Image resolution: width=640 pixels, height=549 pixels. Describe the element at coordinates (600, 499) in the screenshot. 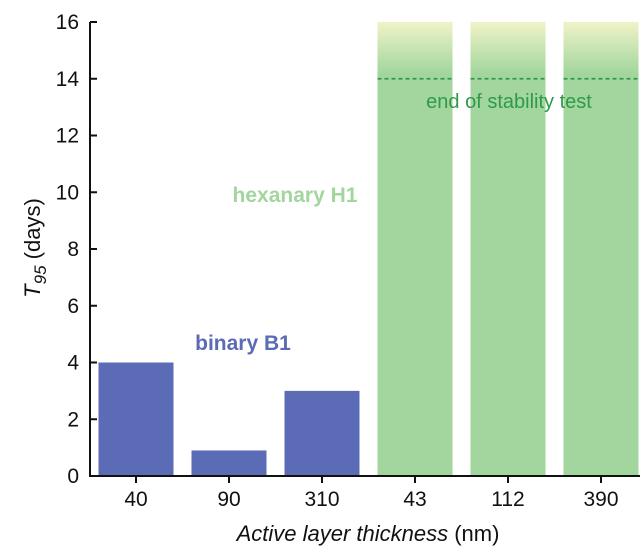

I see `x-tick-label-390: 390` at that location.